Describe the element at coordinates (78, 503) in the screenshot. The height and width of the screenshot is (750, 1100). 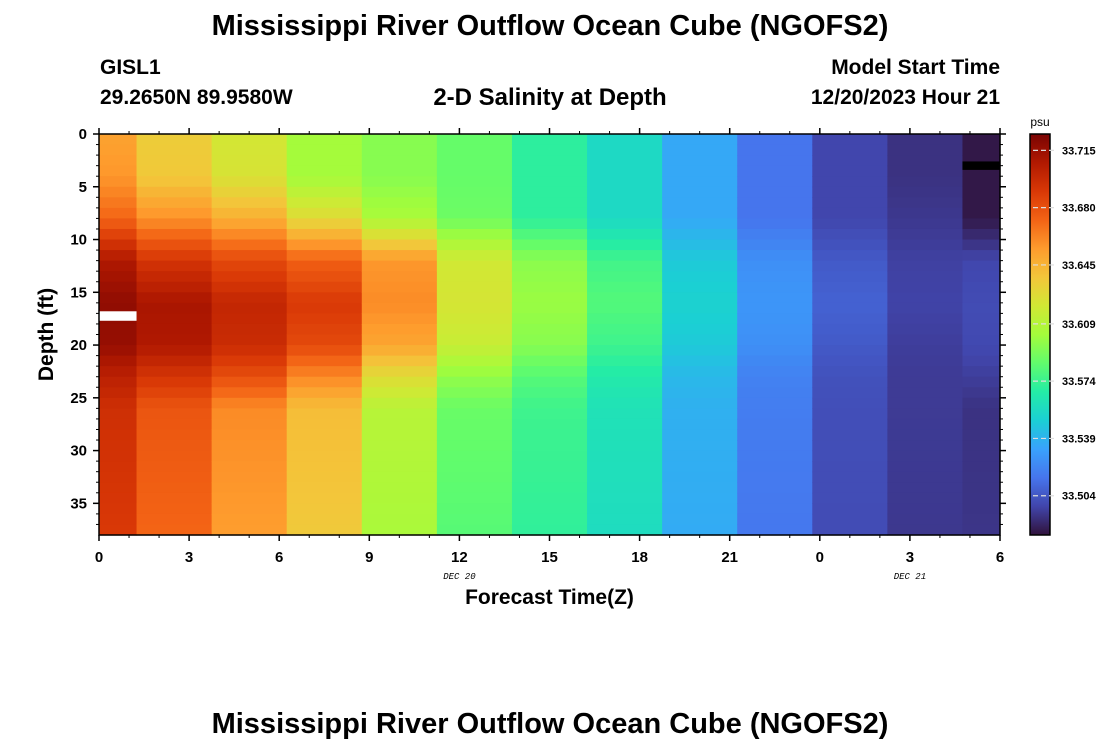
I see `y-tick-label: 35` at that location.